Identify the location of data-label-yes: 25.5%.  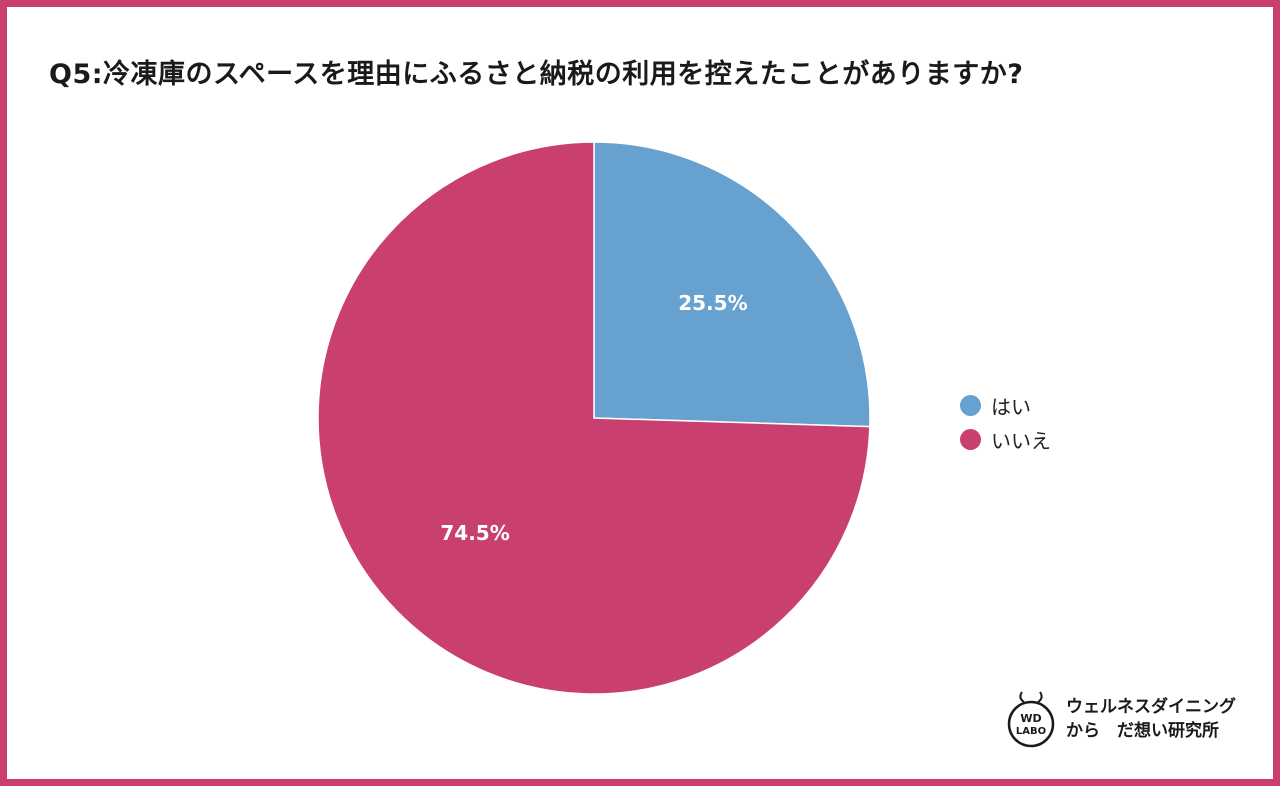
(712, 303).